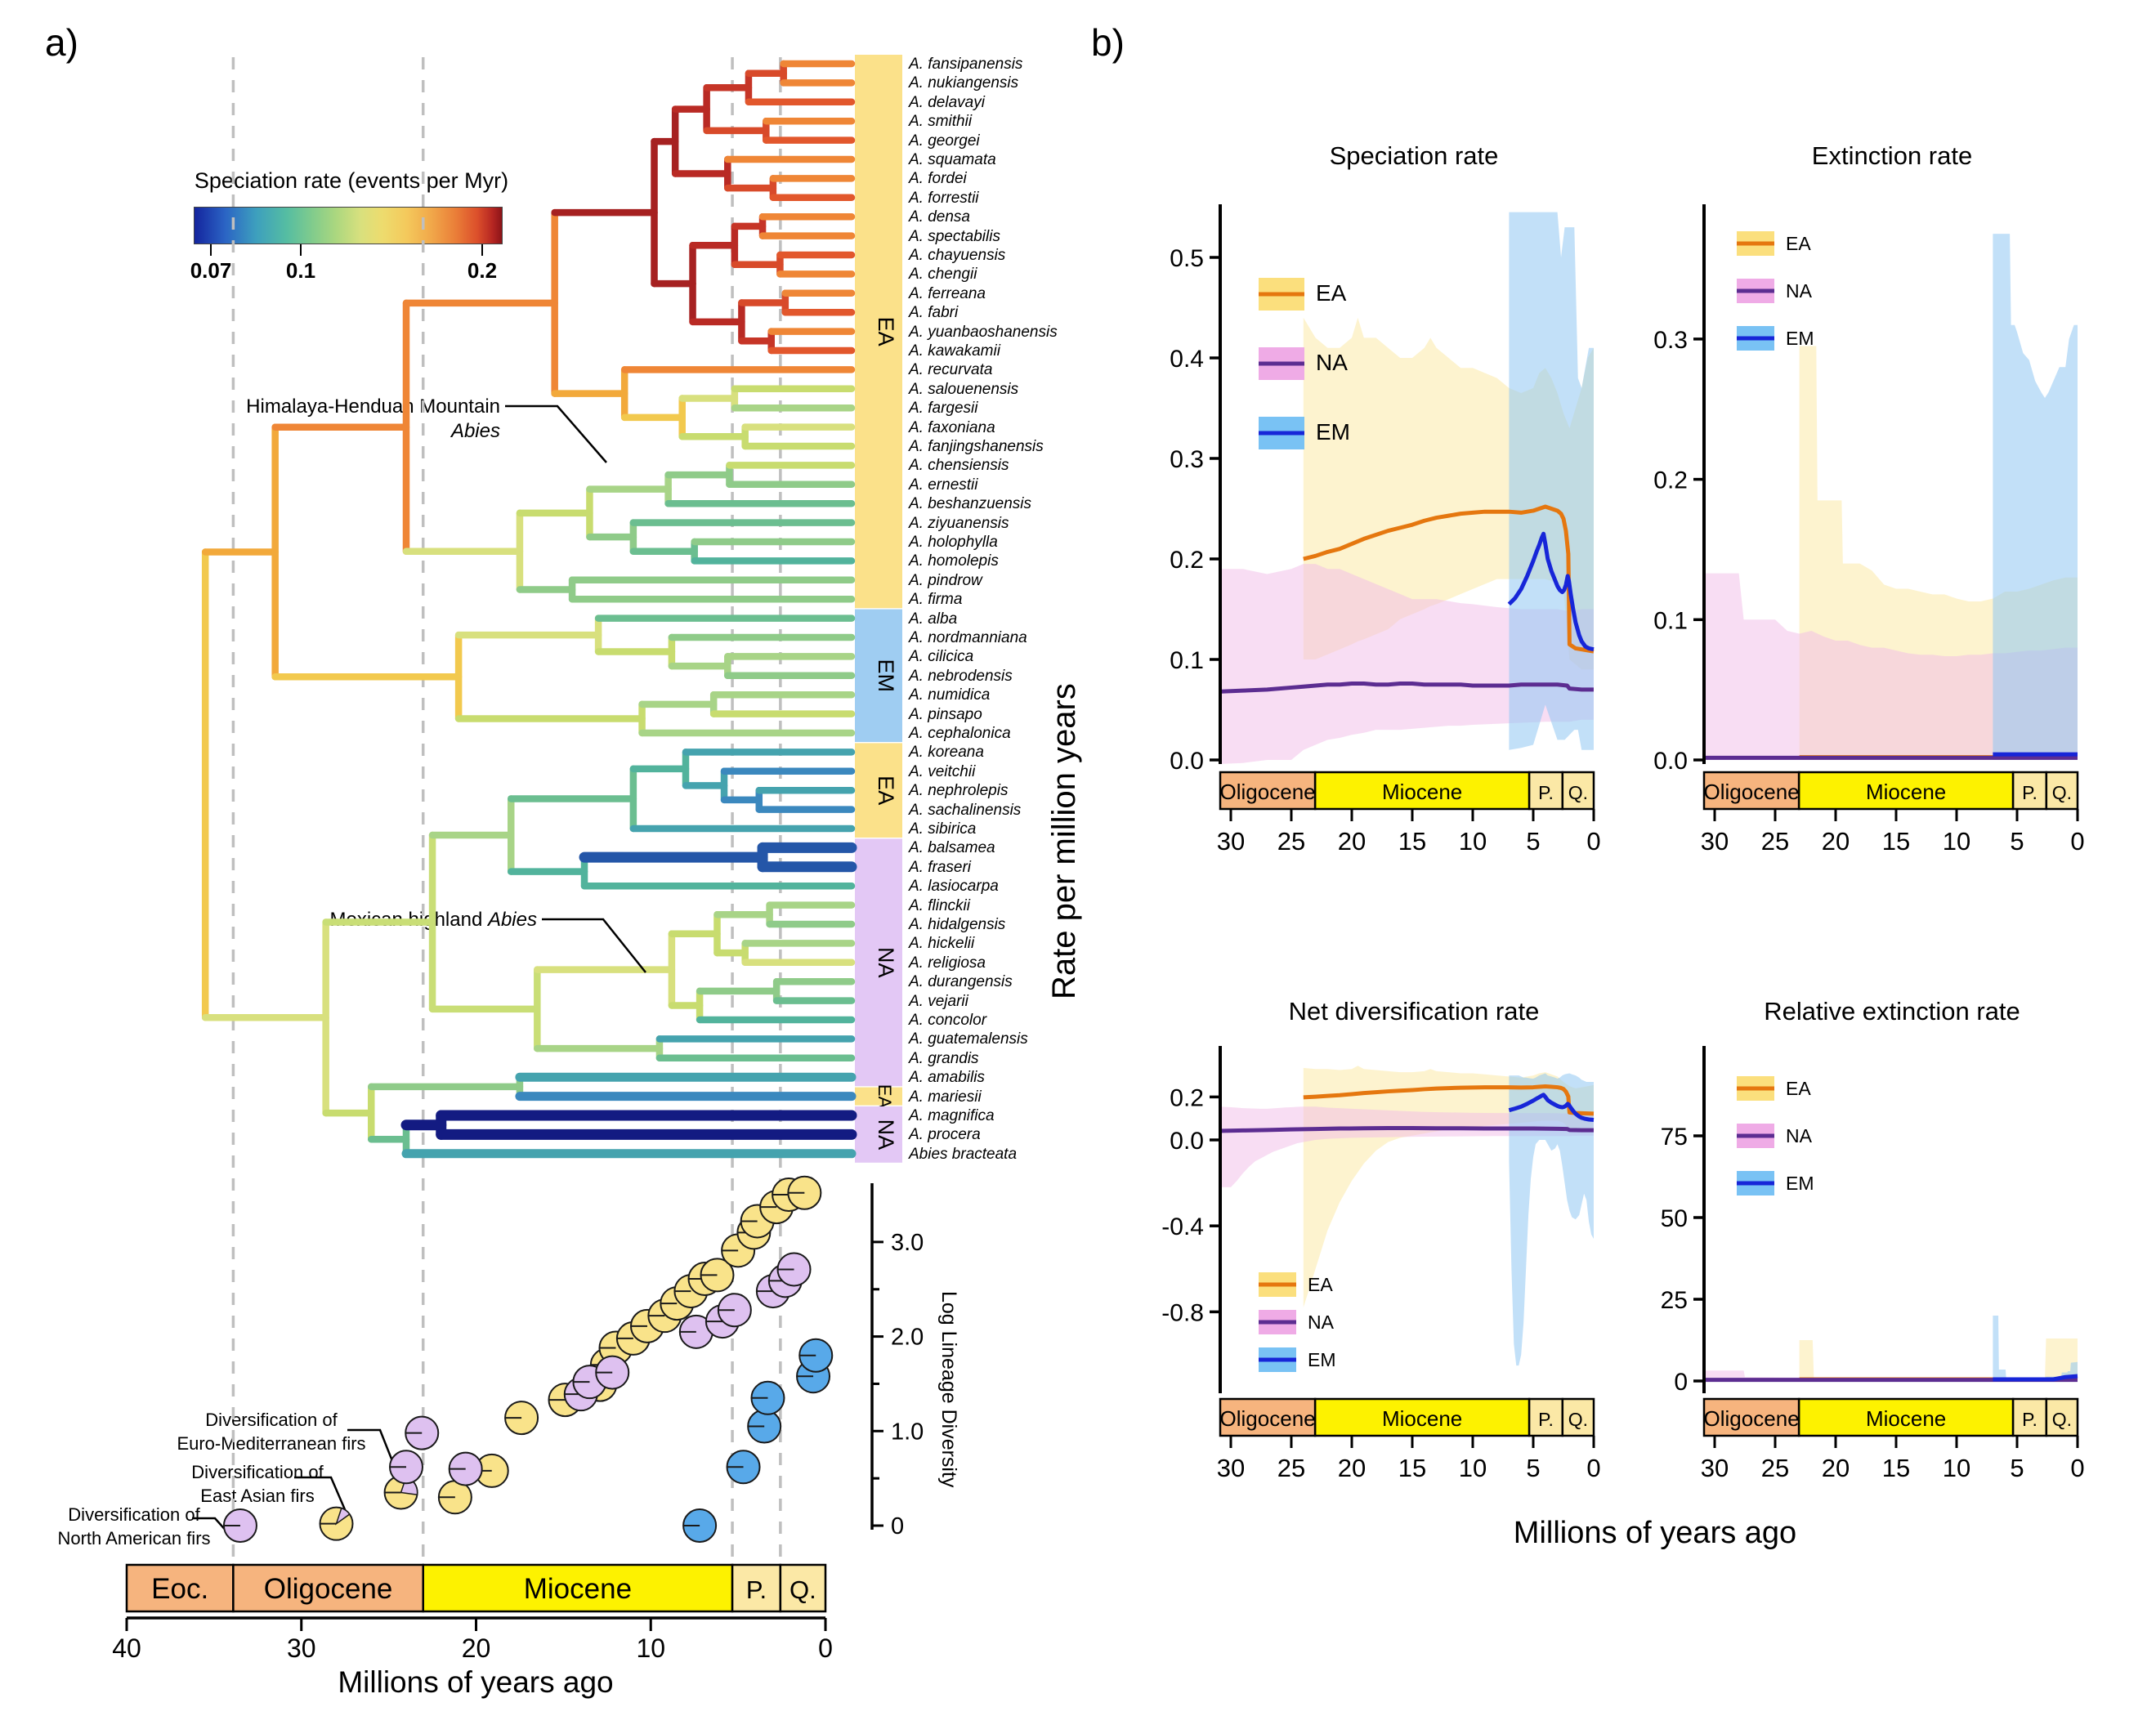 This screenshot has width=2156, height=1725. Describe the element at coordinates (1674, 1137) in the screenshot. I see `axis-tick-label: 75` at that location.